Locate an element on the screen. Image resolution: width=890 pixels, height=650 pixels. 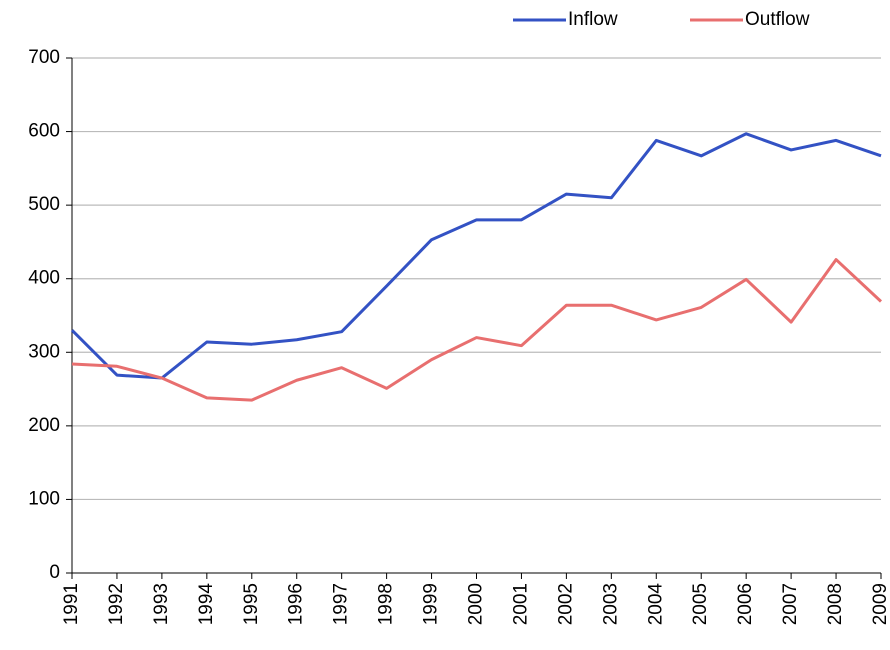
x-tick-label: 2000 is located at coordinates (476, 604).